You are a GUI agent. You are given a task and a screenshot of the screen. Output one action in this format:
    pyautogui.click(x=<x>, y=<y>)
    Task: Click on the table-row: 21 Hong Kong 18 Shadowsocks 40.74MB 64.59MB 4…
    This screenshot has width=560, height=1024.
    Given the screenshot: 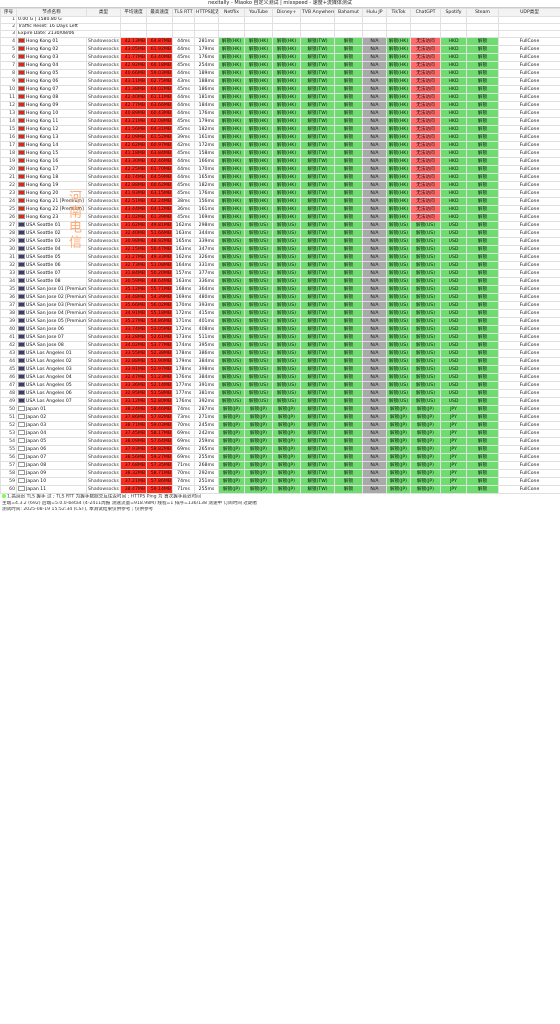 What is the action you would take?
    pyautogui.click(x=280, y=177)
    